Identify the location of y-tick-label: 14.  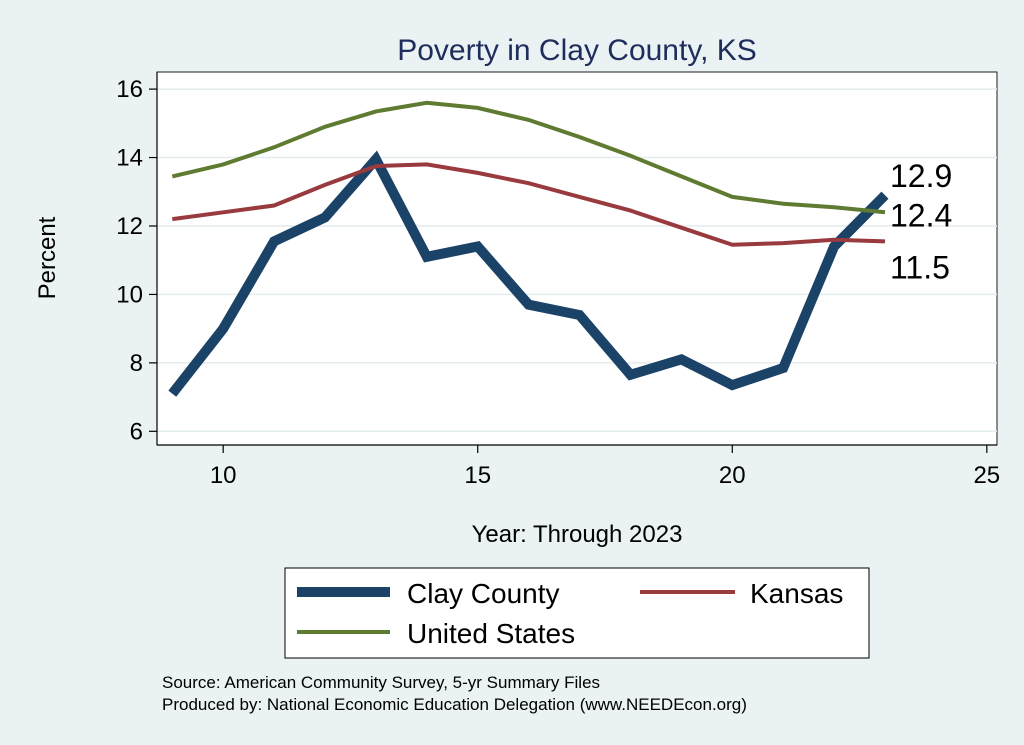
(129, 158).